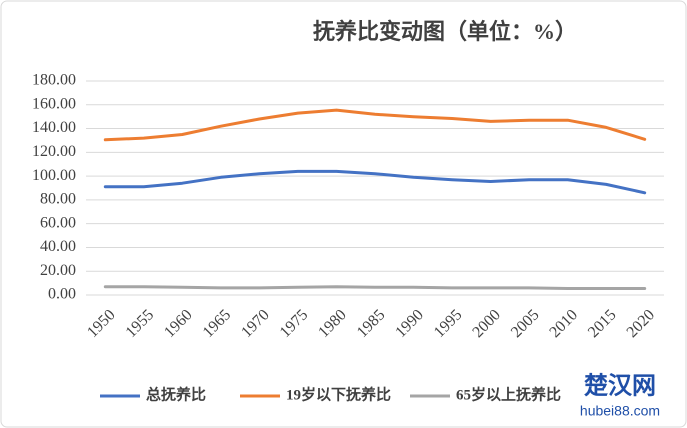  Describe the element at coordinates (58, 199) in the screenshot. I see `y-tick-label: 80.00` at that location.